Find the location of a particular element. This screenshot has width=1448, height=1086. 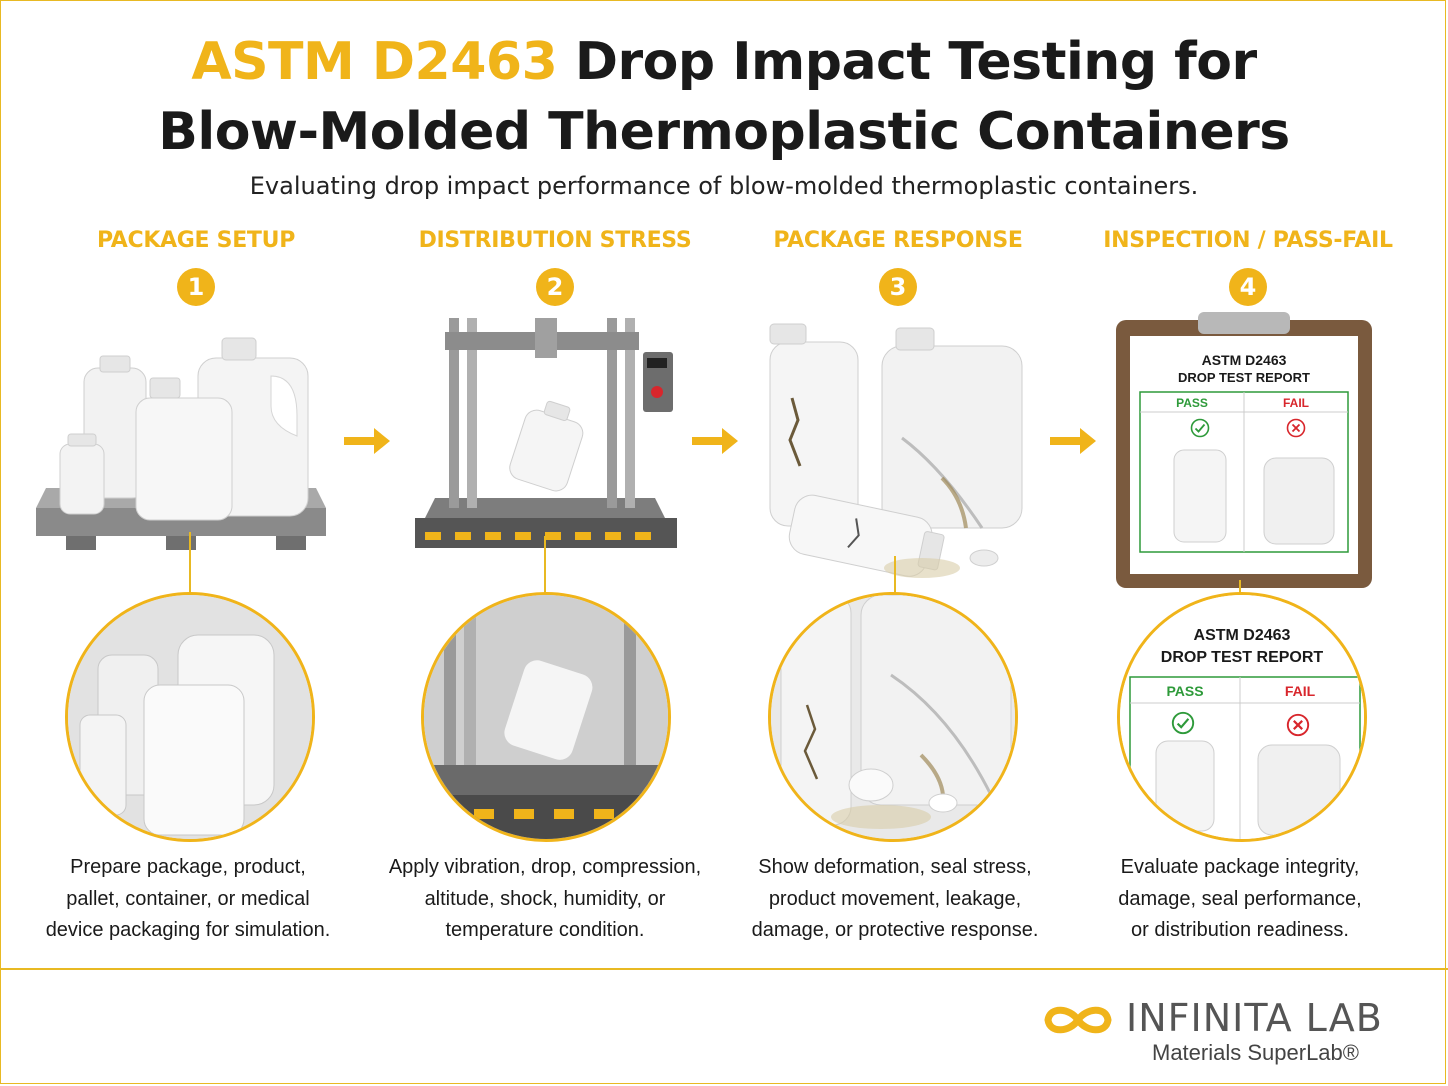

step-3-label: PACKAGE RESPONSE is located at coordinates (898, 240).